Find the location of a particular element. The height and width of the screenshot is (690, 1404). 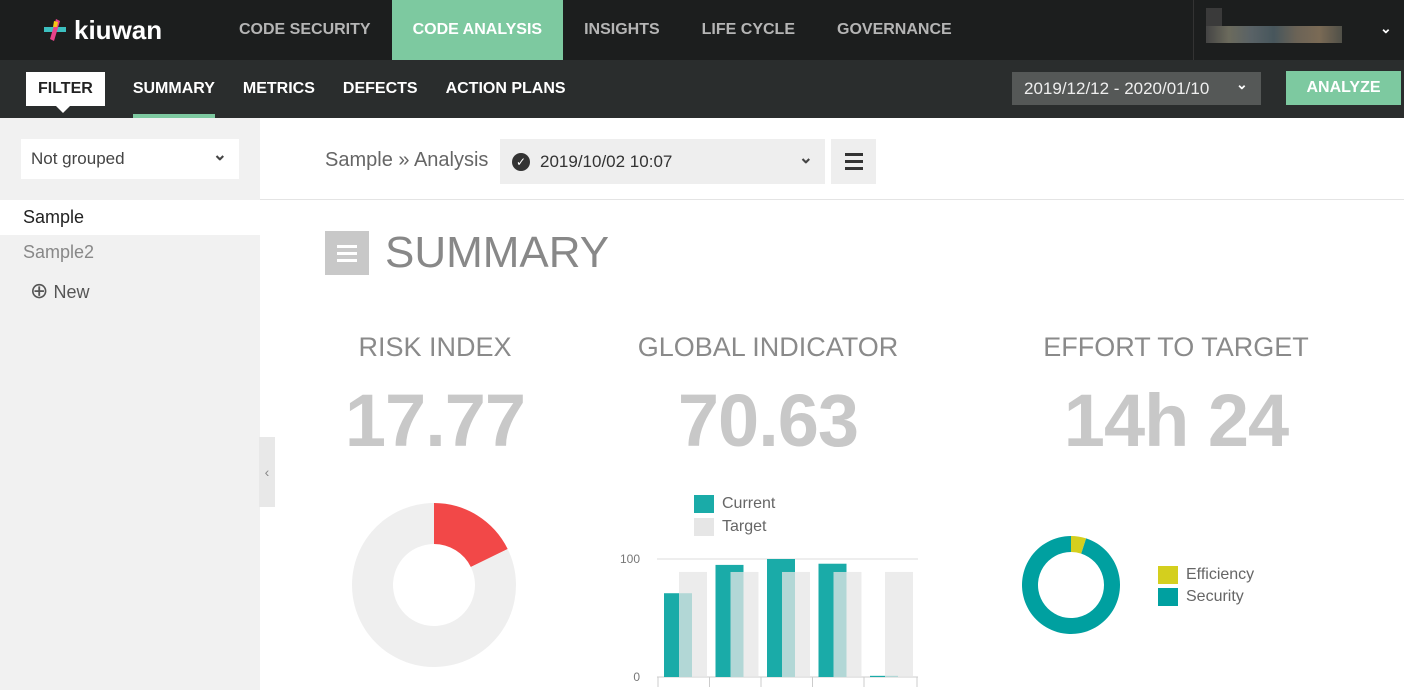

nav-tab-governance: GOVERNANCE is located at coordinates (894, 29).